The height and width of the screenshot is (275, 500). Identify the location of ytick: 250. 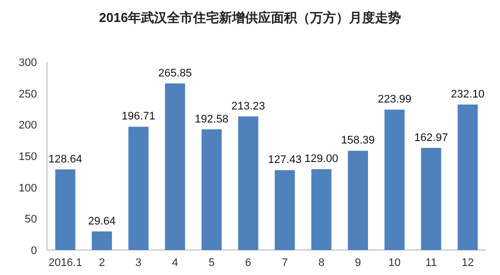
(27, 94).